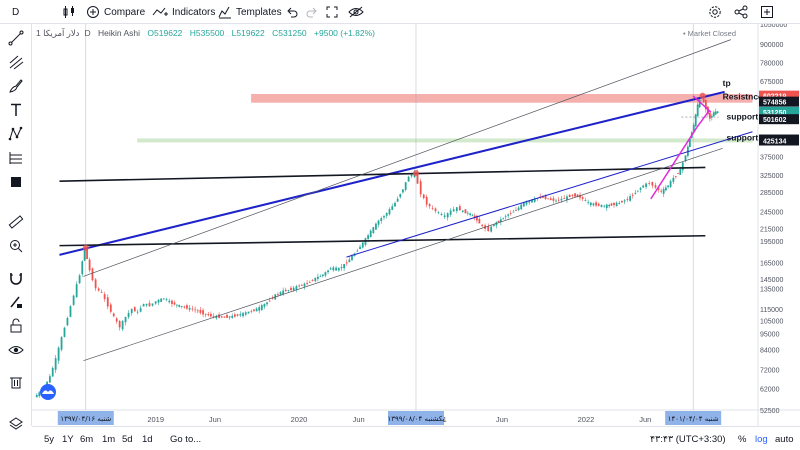 The height and width of the screenshot is (450, 800). I want to click on show-drawings-tool, so click(16, 350).